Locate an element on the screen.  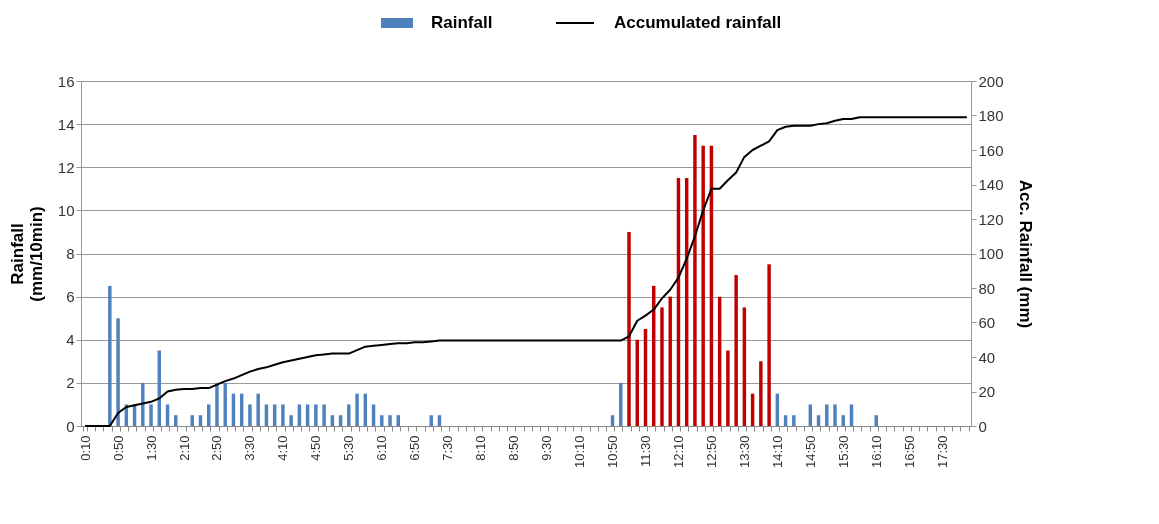
x-tick-label: 8:10 is located at coordinates (481, 448).